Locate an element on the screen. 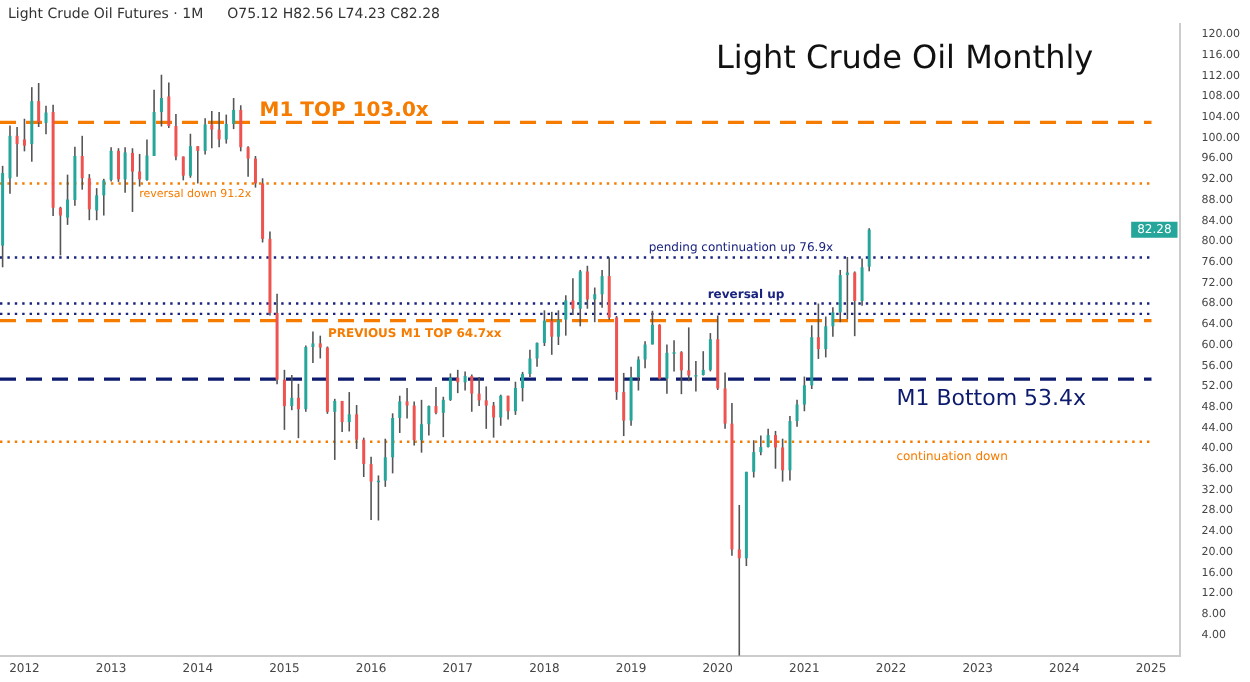 The image size is (1250, 682). ref-line-label: M1 Bottom 53.4x is located at coordinates (992, 398).